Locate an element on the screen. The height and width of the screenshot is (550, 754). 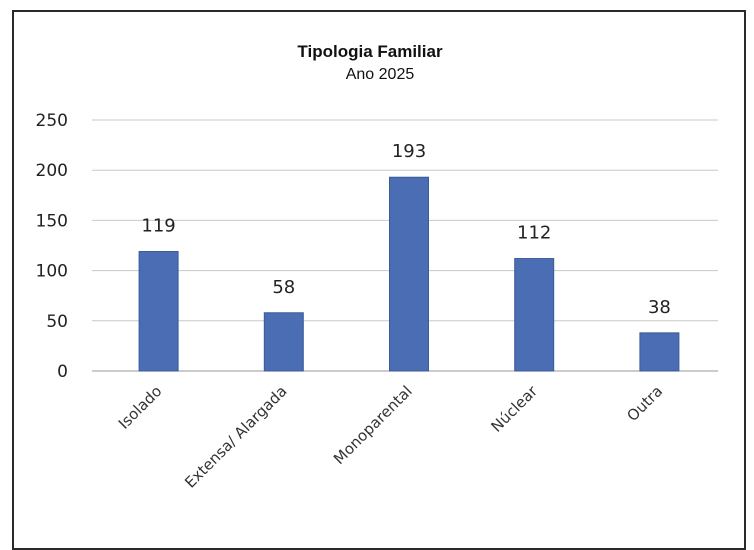
y-axis-ticks: 0 50 100 150 200 250 is located at coordinates (52, 246).